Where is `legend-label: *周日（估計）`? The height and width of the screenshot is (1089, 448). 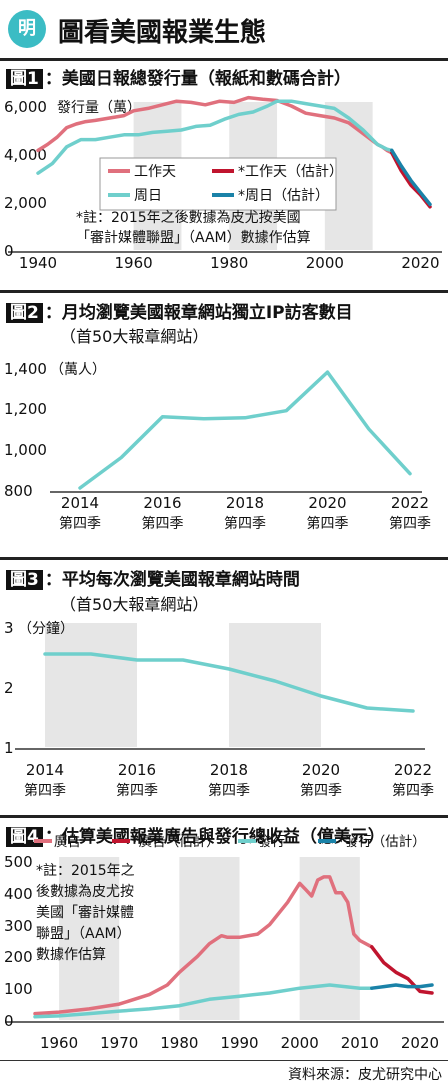 legend-label: *周日（估計） is located at coordinates (283, 196).